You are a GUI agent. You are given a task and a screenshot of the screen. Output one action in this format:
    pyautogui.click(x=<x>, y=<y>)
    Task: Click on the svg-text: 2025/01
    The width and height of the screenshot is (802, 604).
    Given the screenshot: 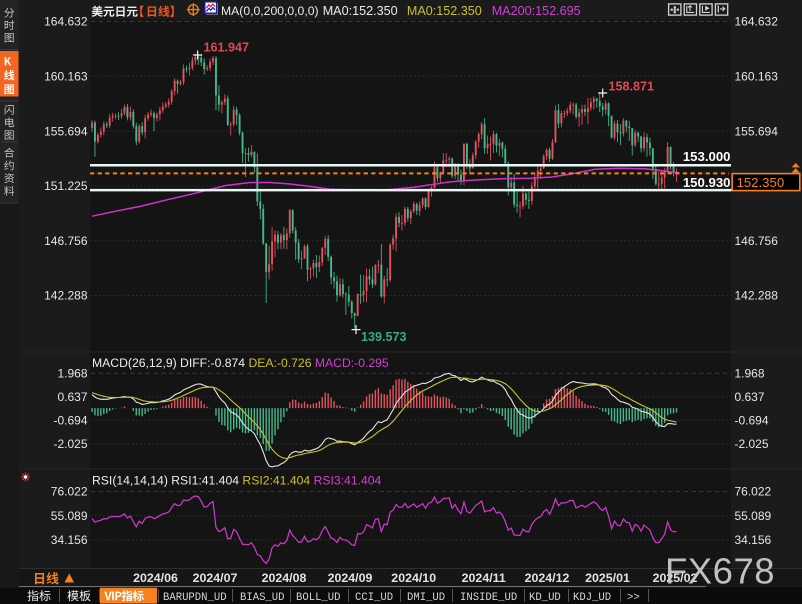 What is the action you would take?
    pyautogui.click(x=607, y=578)
    